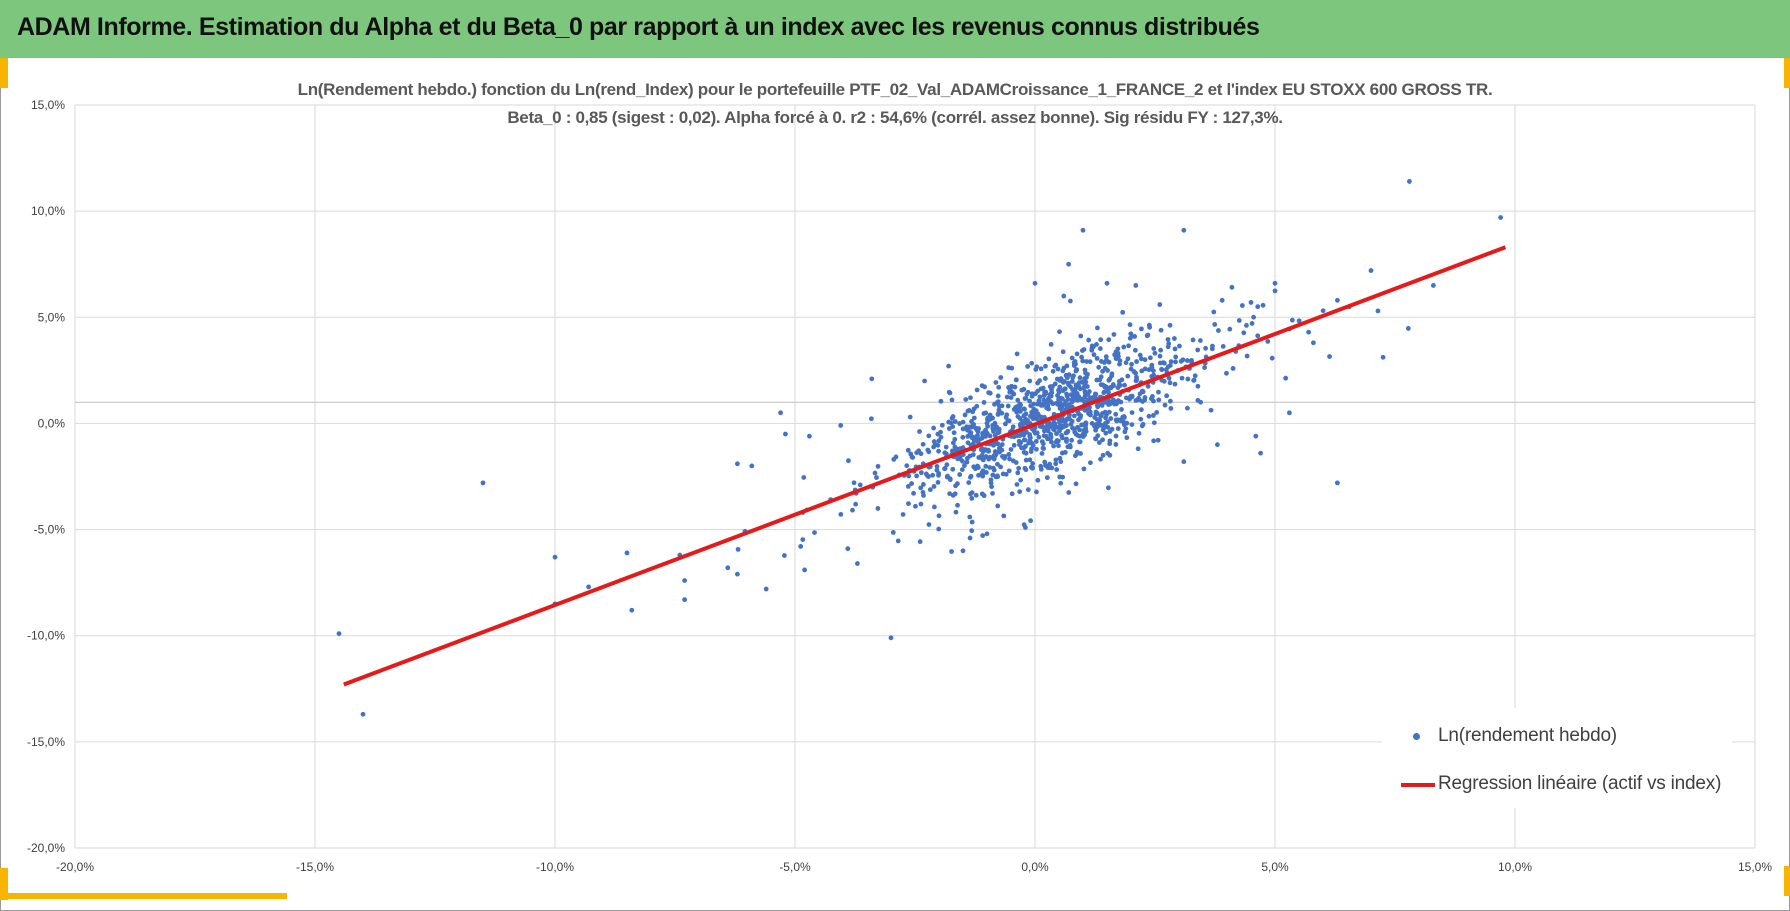 The width and height of the screenshot is (1790, 911). What do you see at coordinates (1527, 735) in the screenshot?
I see `legend-scatter-label: Ln(rendement hebdo)` at bounding box center [1527, 735].